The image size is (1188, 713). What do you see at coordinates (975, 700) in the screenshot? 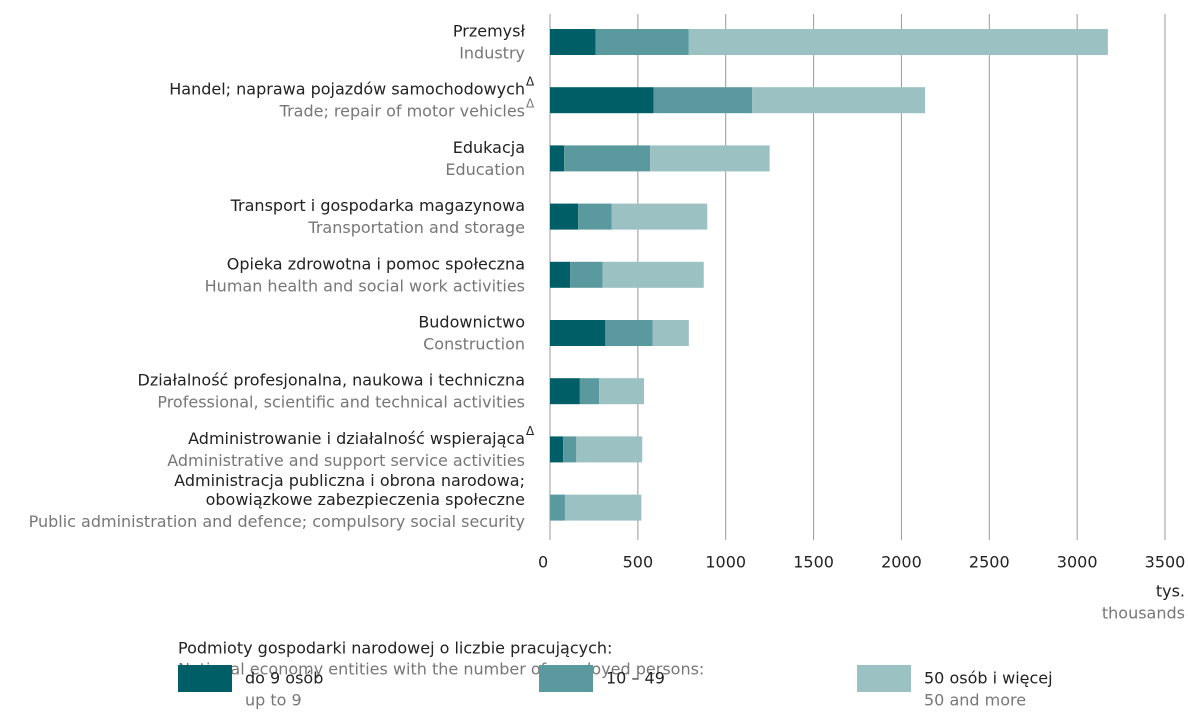
I see `legend-label-en: 50 and more` at bounding box center [975, 700].